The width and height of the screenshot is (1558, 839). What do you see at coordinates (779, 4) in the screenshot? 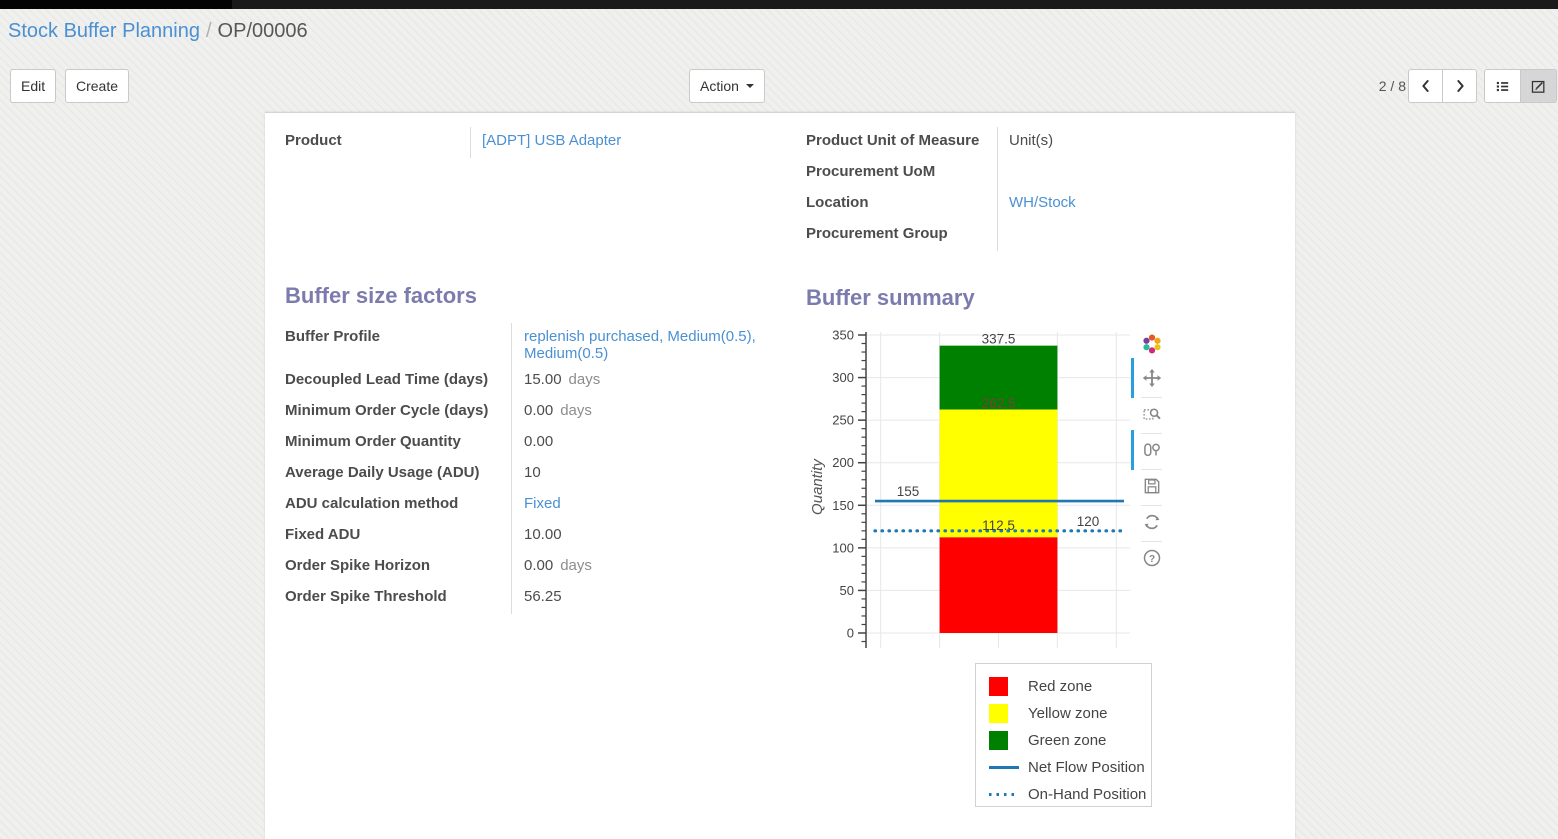
I see `top-menu-bar` at bounding box center [779, 4].